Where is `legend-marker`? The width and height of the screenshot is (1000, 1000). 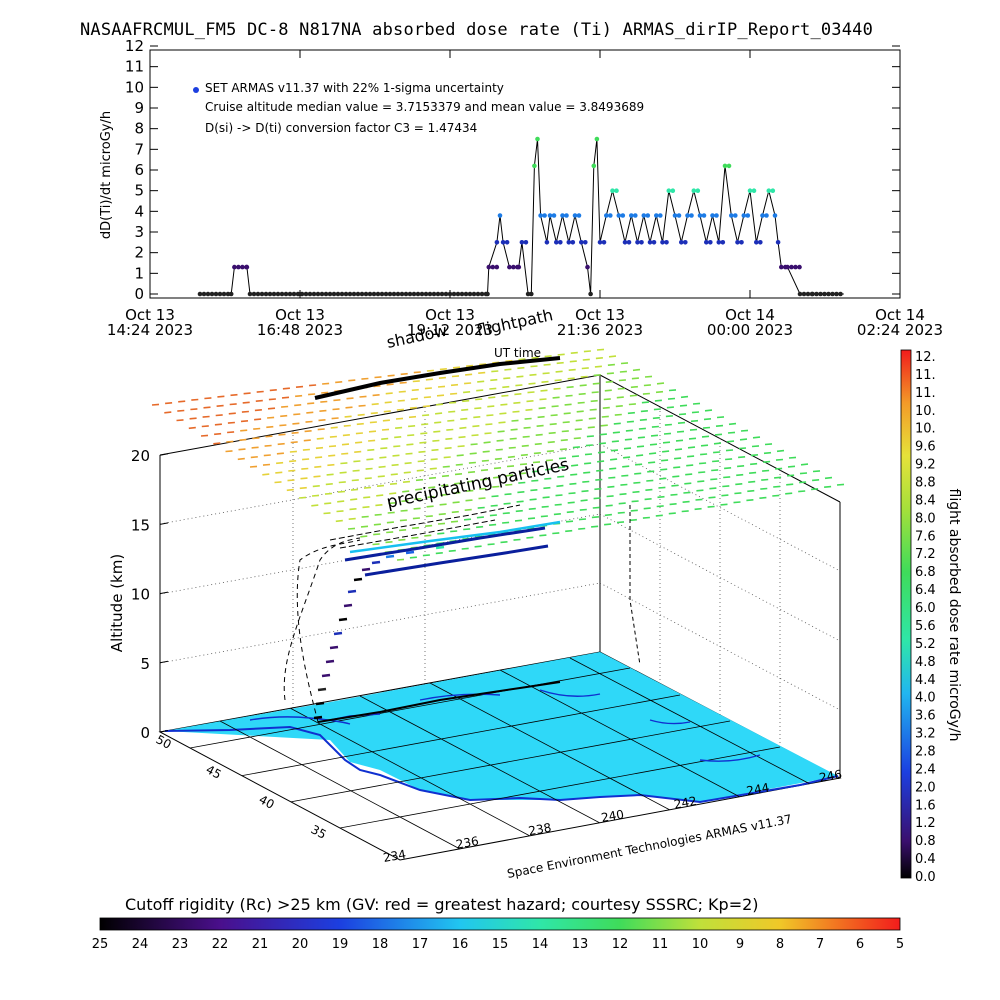 legend-marker is located at coordinates (196, 90).